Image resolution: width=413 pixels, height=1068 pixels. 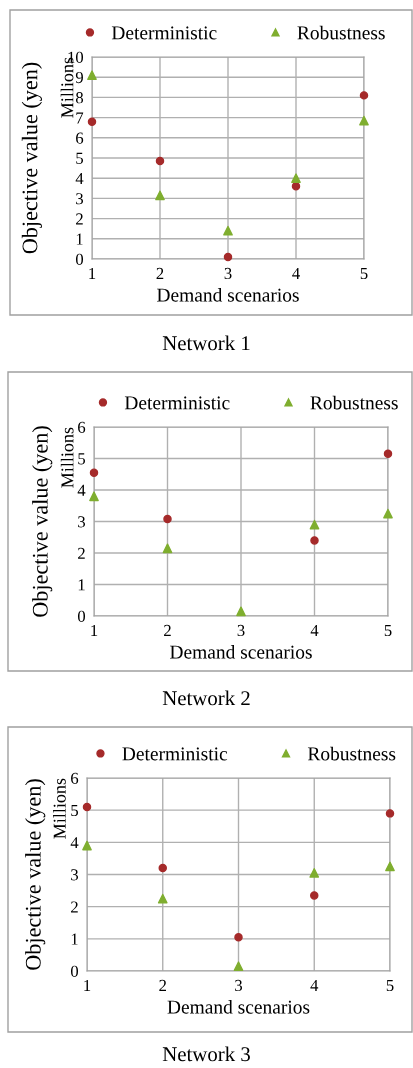 I want to click on text: Network 2, so click(x=206, y=698).